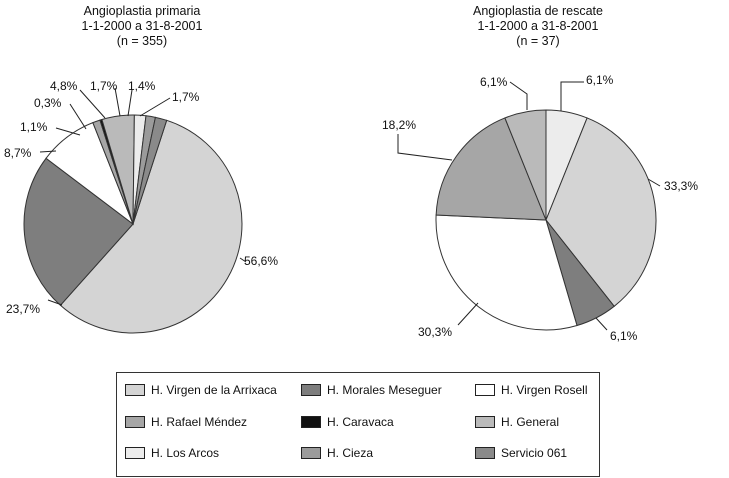 The image size is (729, 478). I want to click on legend-item: H. Cieza, so click(337, 453).